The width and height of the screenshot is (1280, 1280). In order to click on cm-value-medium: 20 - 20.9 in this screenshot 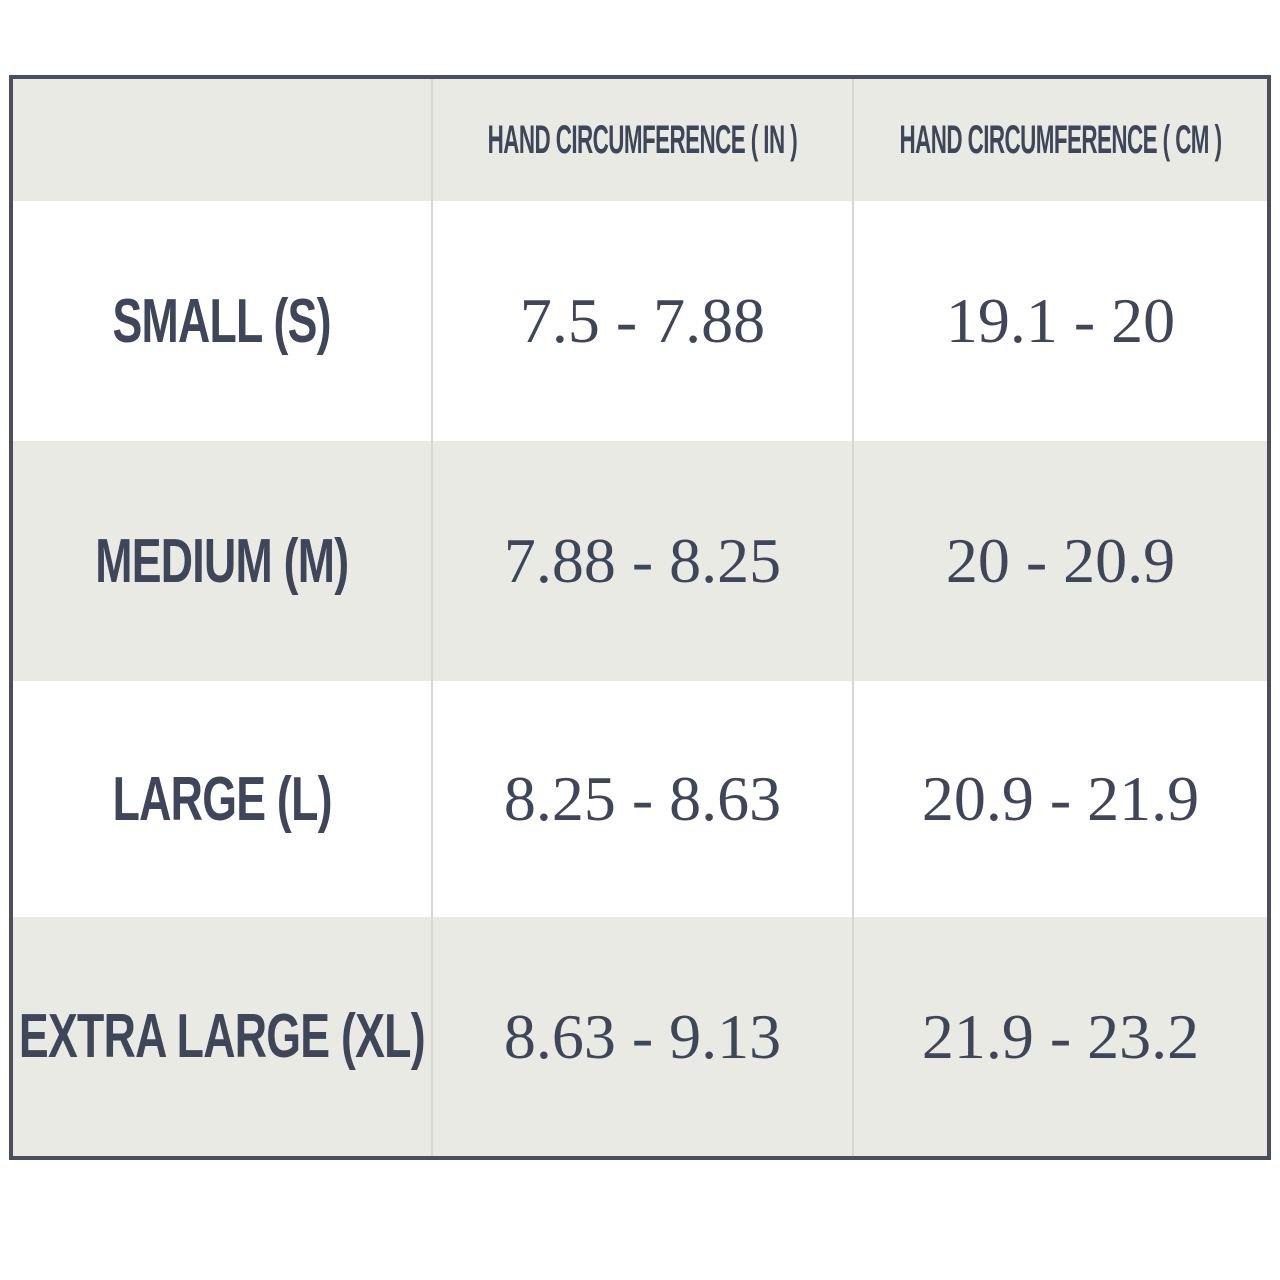, I will do `click(1060, 560)`.